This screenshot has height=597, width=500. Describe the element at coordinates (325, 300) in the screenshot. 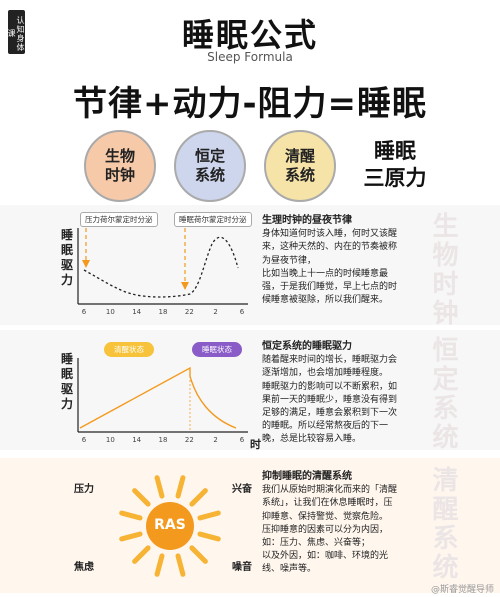

I see `desc-line: 候睡意被驱除，所以我们醒来。` at that location.